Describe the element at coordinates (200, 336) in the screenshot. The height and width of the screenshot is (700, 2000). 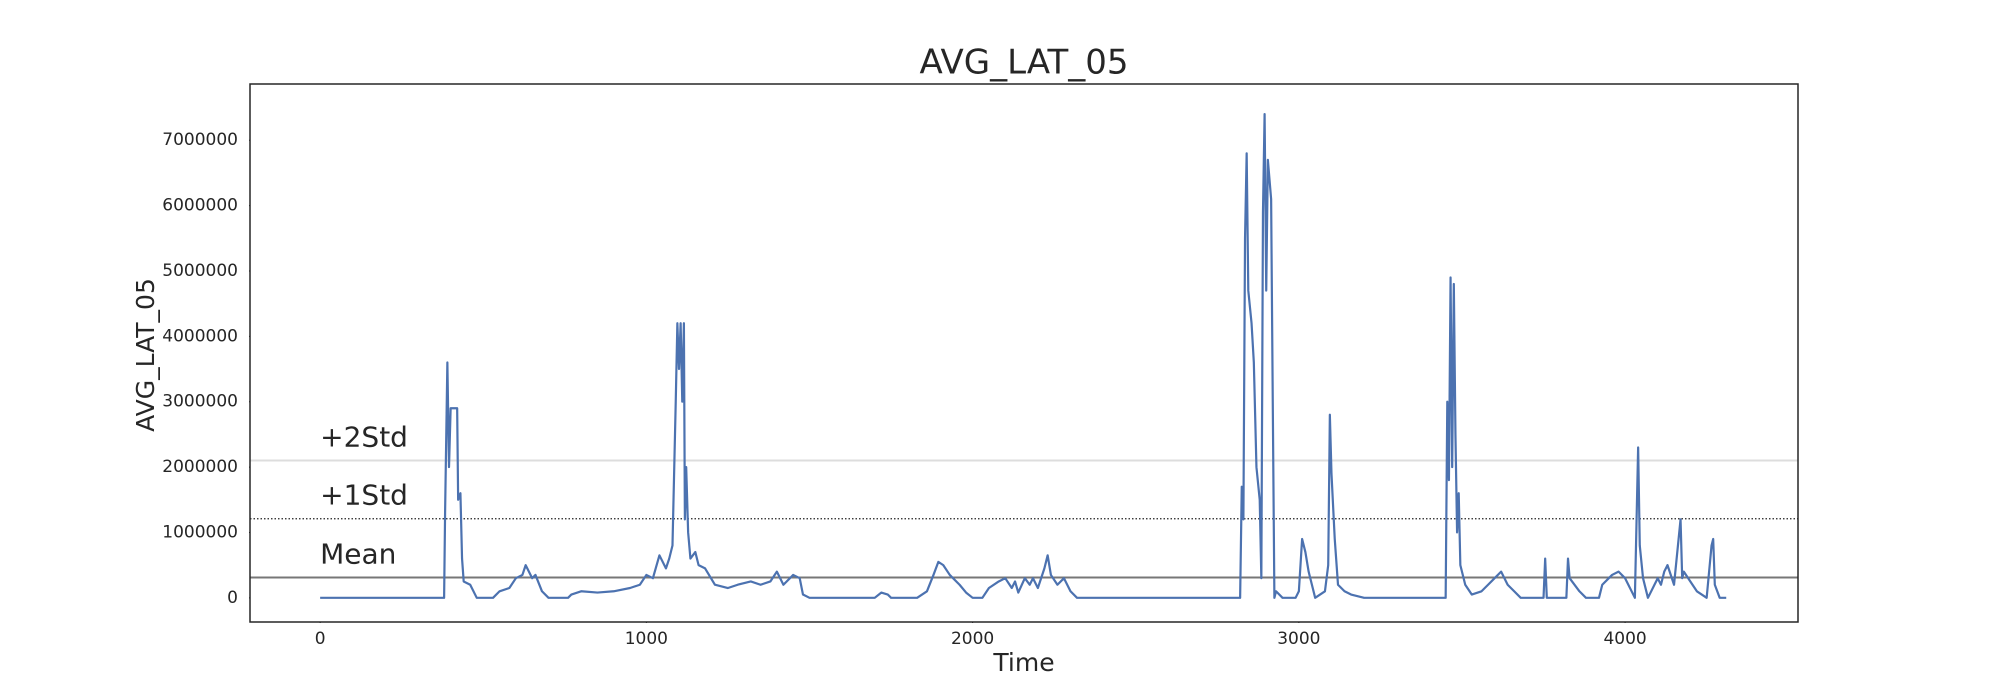
I see `y-tick-label: 4000000` at that location.